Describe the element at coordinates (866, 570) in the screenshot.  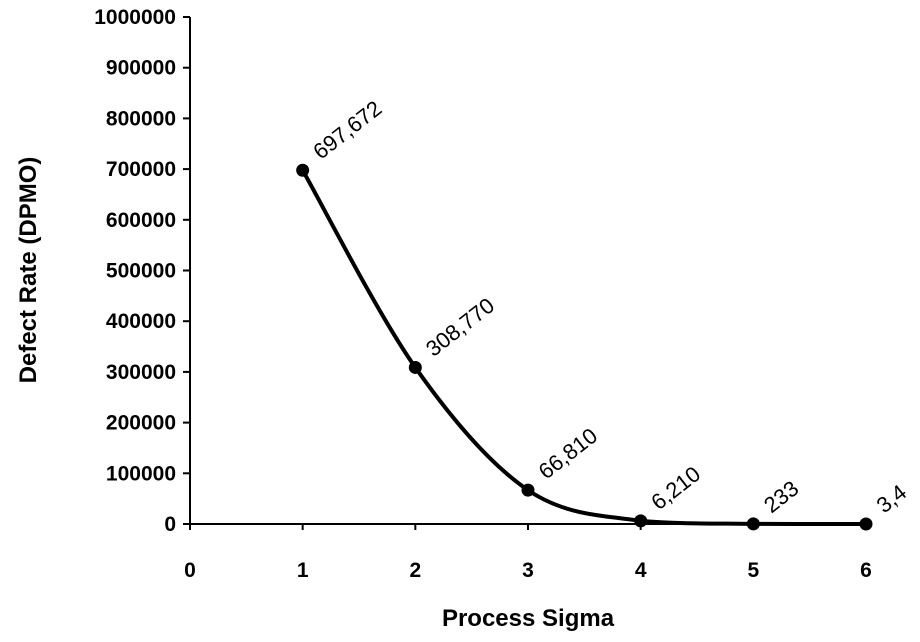
I see `x-tick-label: 6` at that location.